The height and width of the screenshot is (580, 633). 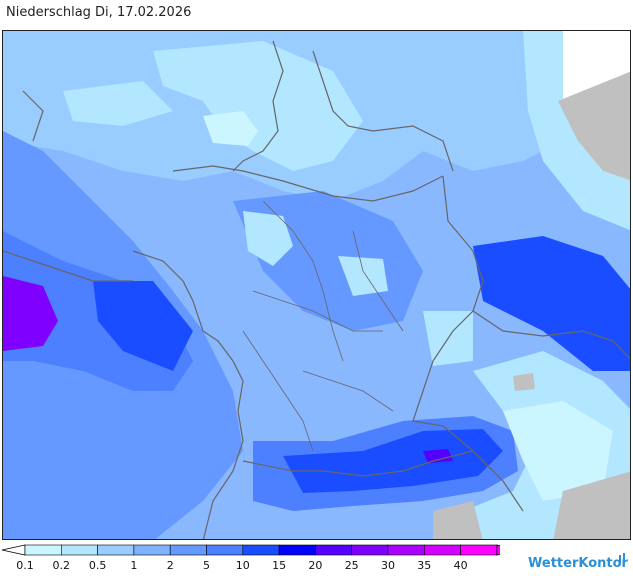 I want to click on terrain-southeast, so click(x=591, y=505).